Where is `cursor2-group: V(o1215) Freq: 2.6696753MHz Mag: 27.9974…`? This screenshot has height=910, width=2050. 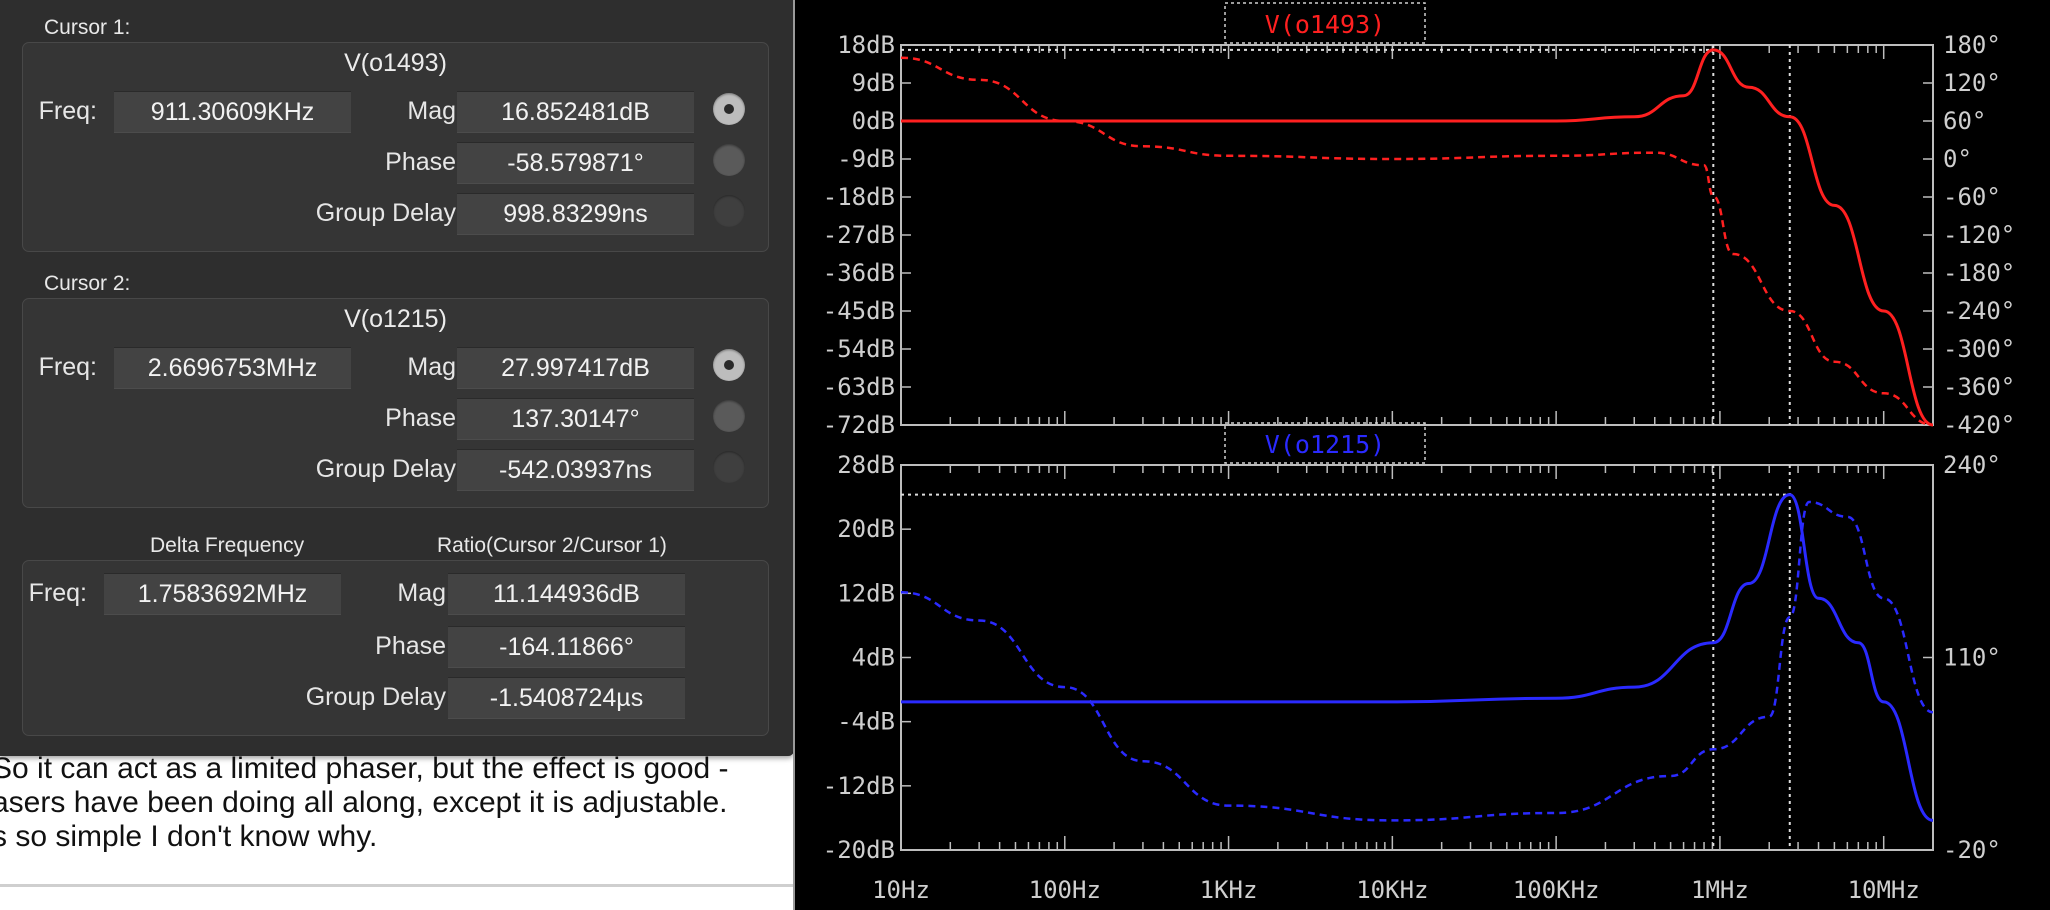
cursor2-group: V(o1215) Freq: 2.6696753MHz Mag: 27.9974… is located at coordinates (395, 403).